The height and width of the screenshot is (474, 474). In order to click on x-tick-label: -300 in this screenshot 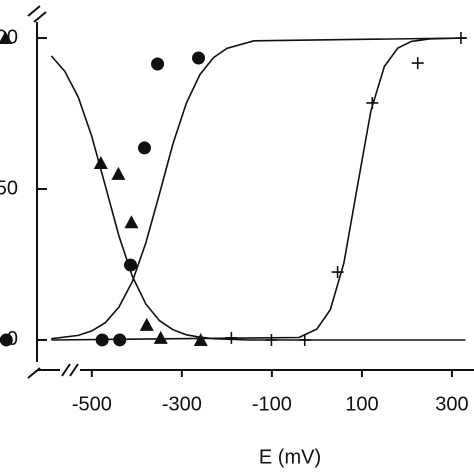, I will do `click(182, 404)`.